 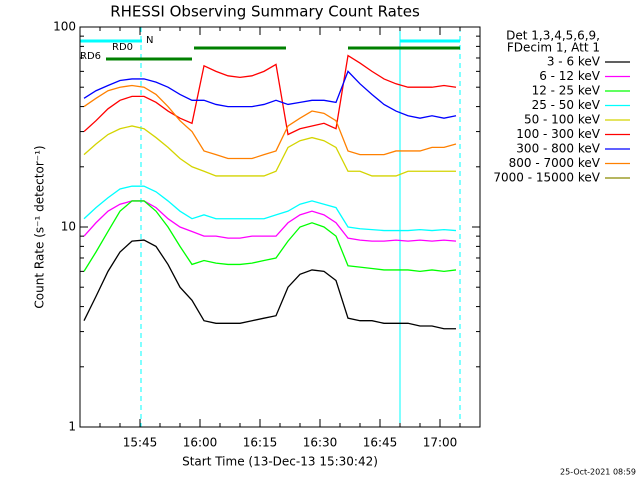 What do you see at coordinates (280, 462) in the screenshot?
I see `x-axis-label: Start Time (13-Dec-13 15:30:42)` at bounding box center [280, 462].